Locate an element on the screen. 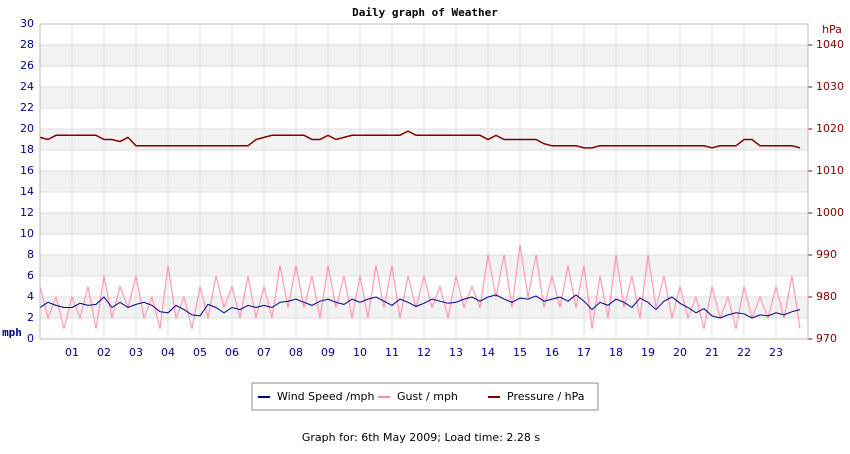  chart-title: Daily graph of Weather is located at coordinates (425, 12).